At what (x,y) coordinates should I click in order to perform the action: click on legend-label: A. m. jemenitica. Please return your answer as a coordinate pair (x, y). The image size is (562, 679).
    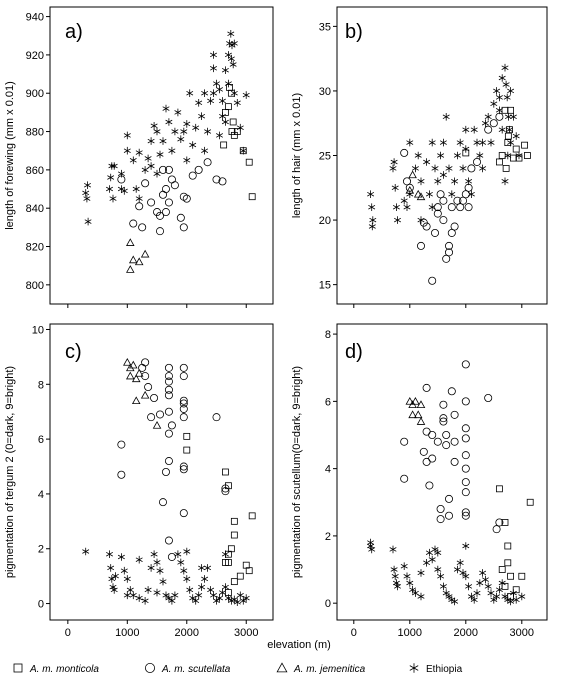
    Looking at the image, I should click on (329, 669).